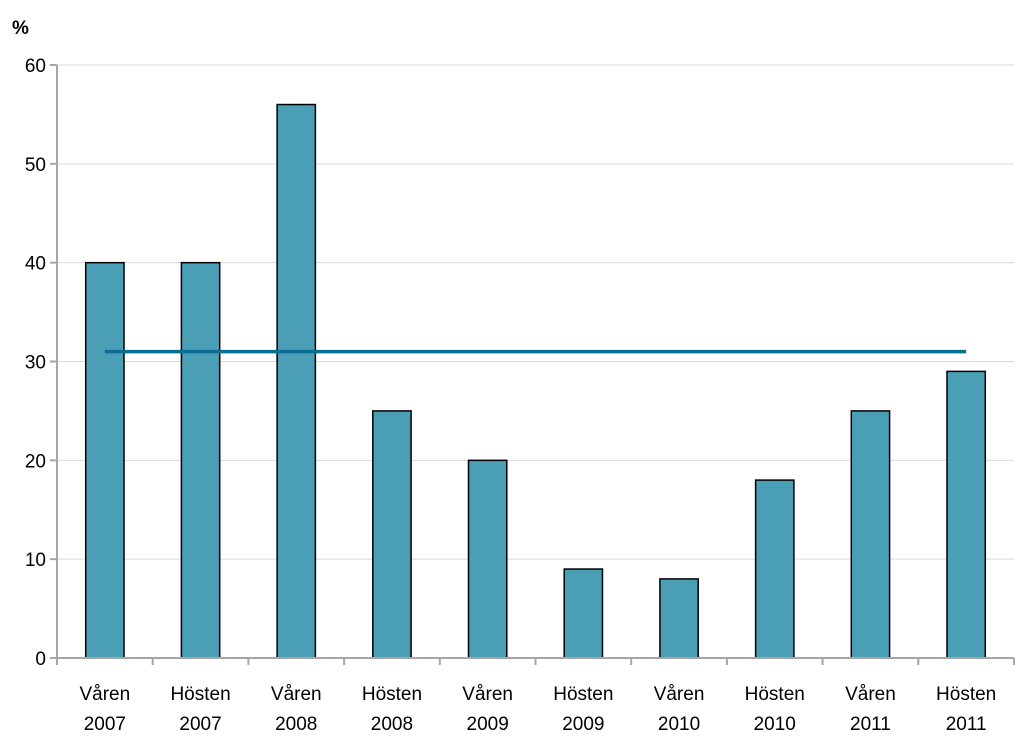 The width and height of the screenshot is (1027, 740). I want to click on y-tick-label-30: 30, so click(35, 363).